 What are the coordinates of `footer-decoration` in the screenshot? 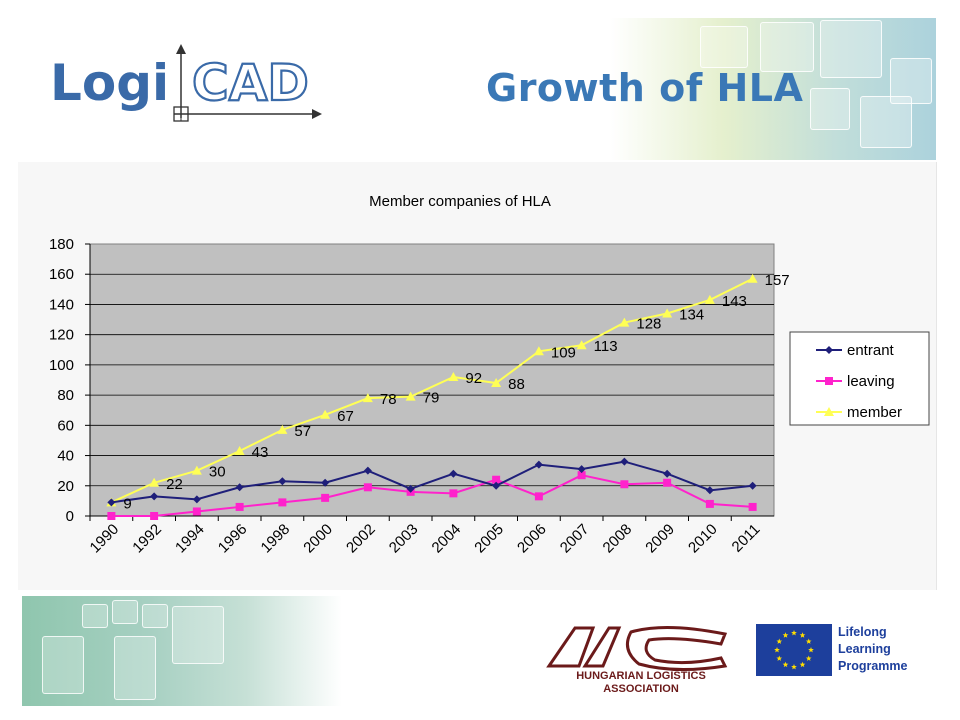 It's located at (182, 651).